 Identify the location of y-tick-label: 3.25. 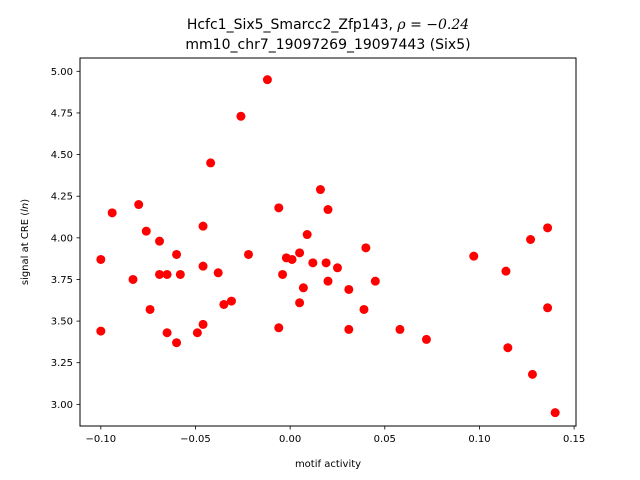
(62, 363).